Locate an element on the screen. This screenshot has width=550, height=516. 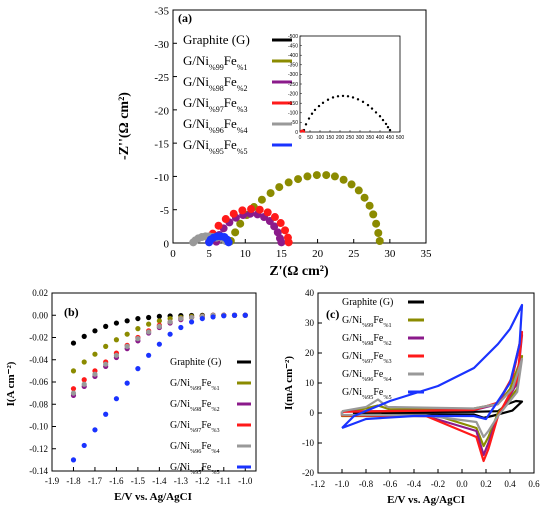
panel-c-xtick-label: -1.2 is located at coordinates (318, 484).